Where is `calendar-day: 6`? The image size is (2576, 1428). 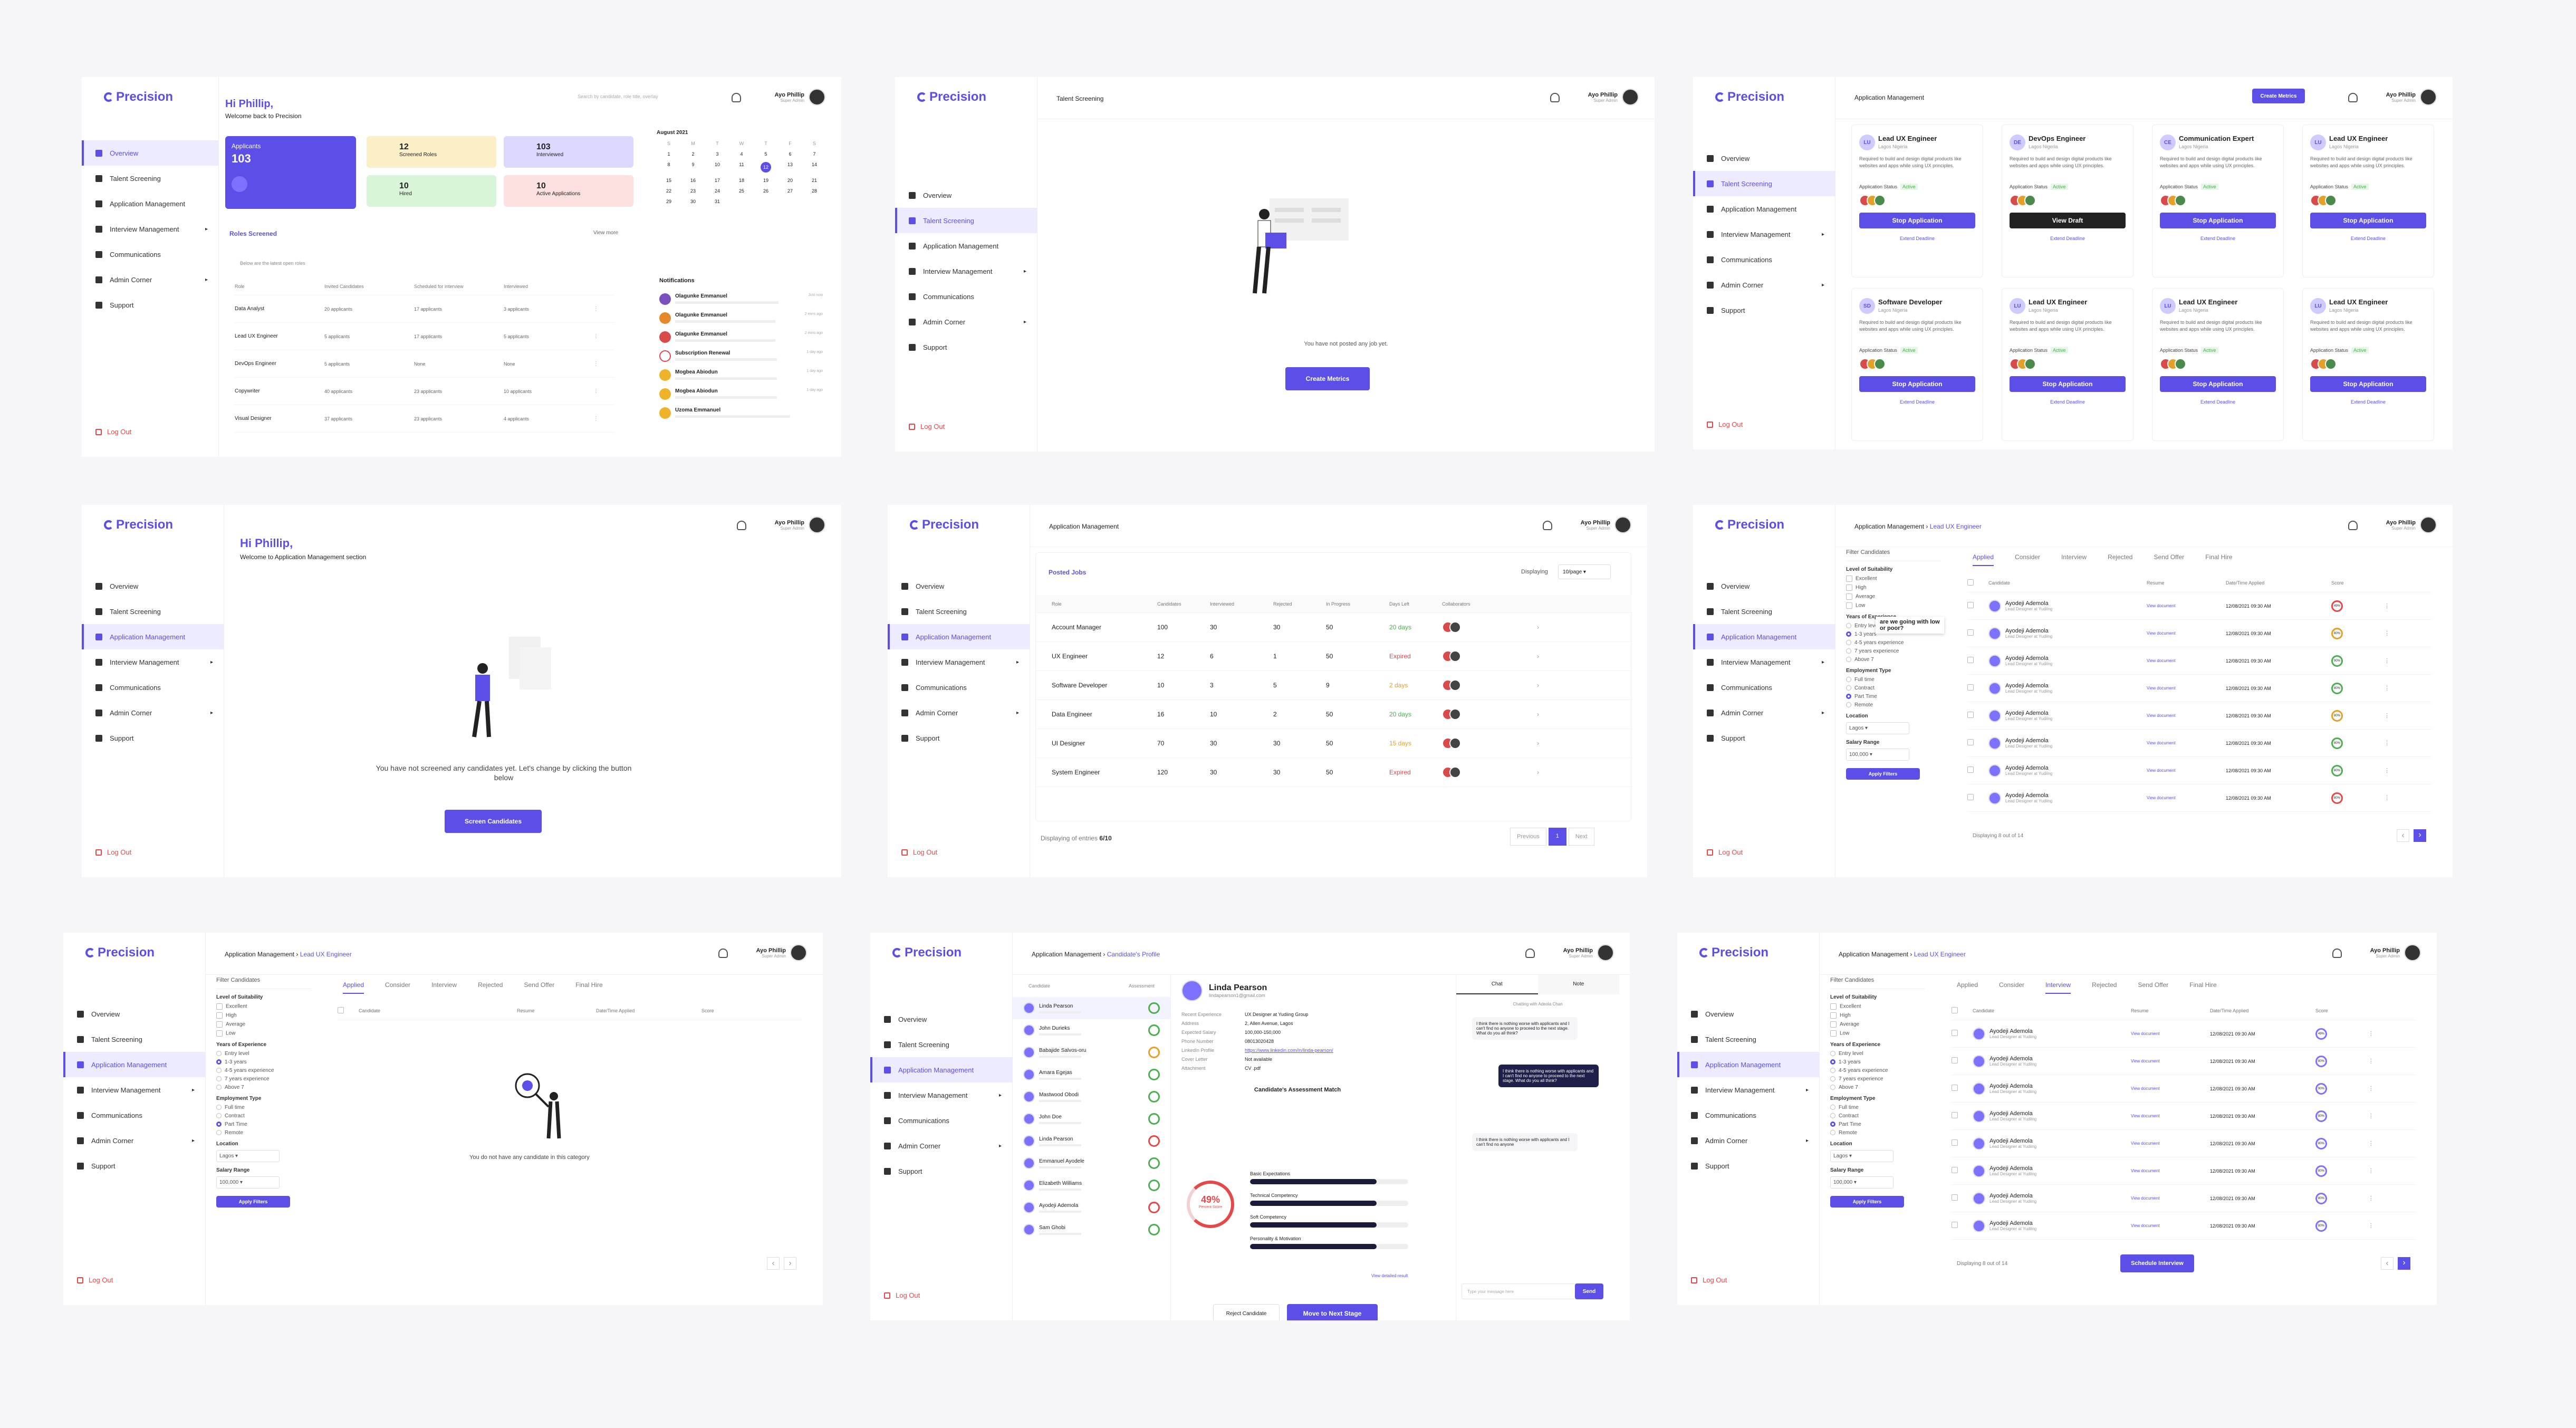
calendar-day: 6 is located at coordinates (791, 154).